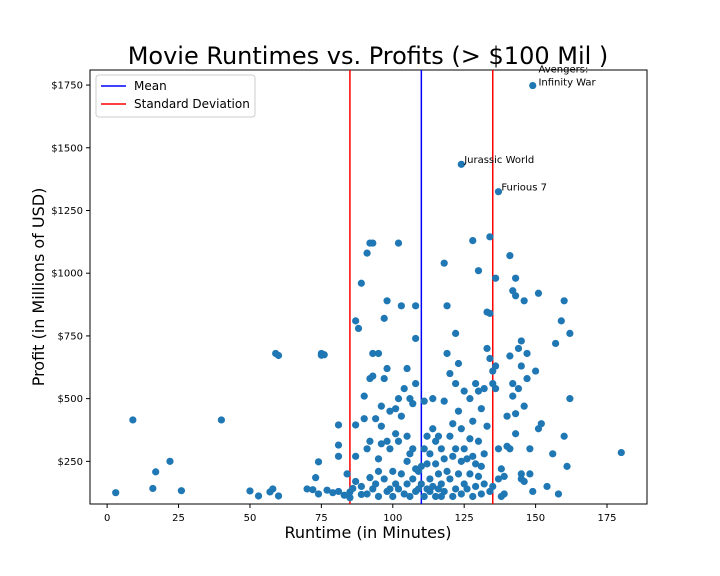 The height and width of the screenshot is (576, 720). Describe the element at coordinates (70, 399) in the screenshot. I see `y-tick-label: $500` at that location.